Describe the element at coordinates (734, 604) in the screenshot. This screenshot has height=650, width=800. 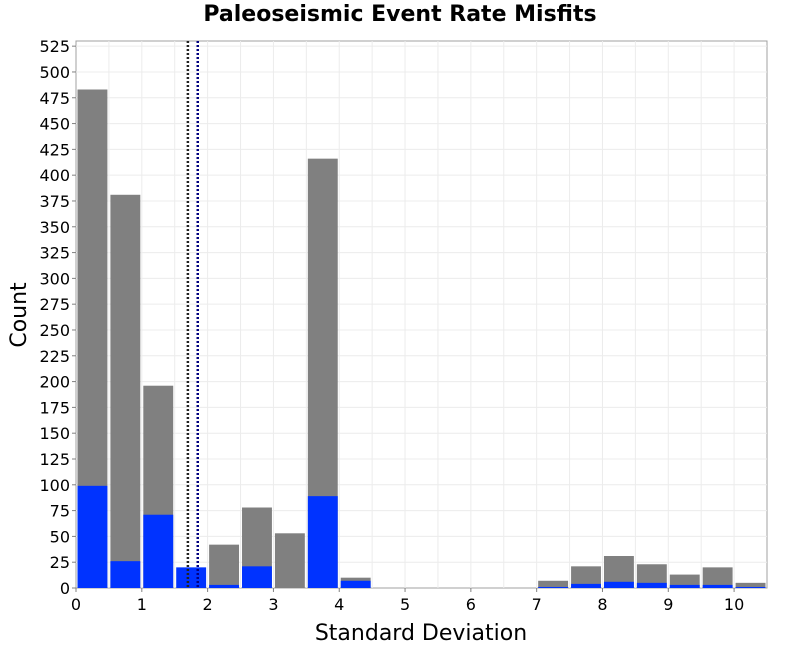
I see `x-tick-label: 10` at that location.